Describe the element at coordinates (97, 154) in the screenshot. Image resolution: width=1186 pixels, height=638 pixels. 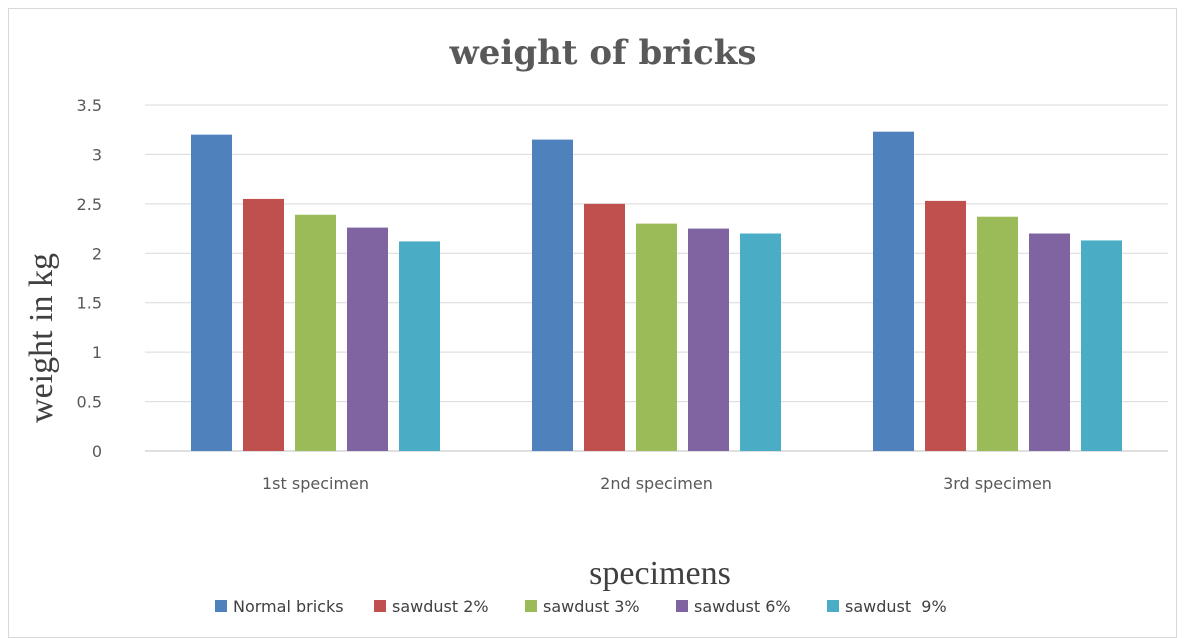
I see `y-tick-label: 3` at that location.